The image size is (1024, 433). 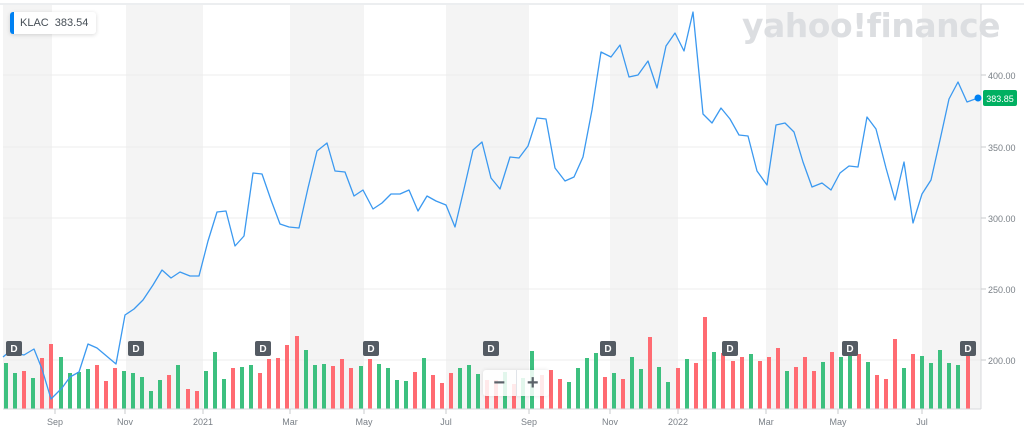 I want to click on month-band, so click(x=327, y=207).